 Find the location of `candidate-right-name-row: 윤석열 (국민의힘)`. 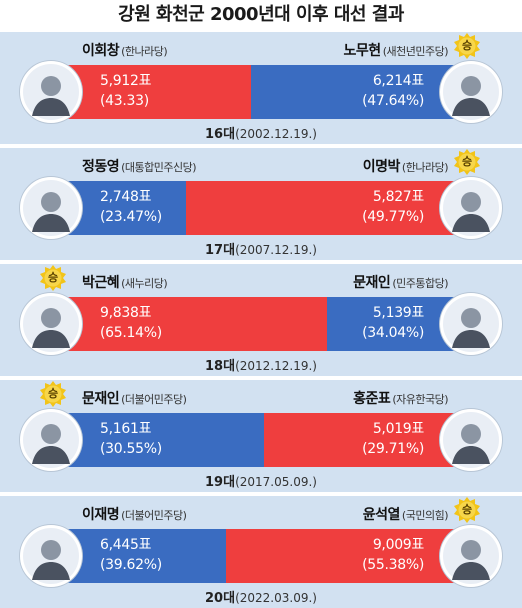

candidate-right-name-row: 윤석열 (국민의힘) is located at coordinates (405, 514).